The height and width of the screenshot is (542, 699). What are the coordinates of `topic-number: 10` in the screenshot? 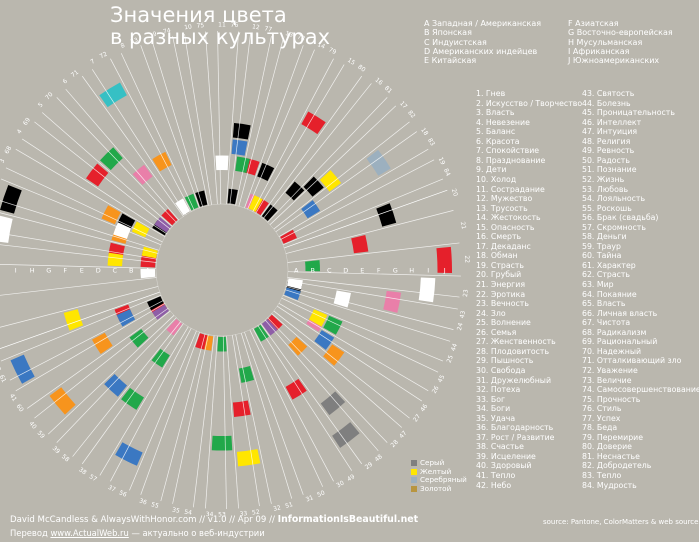 It's located at (188, 27).